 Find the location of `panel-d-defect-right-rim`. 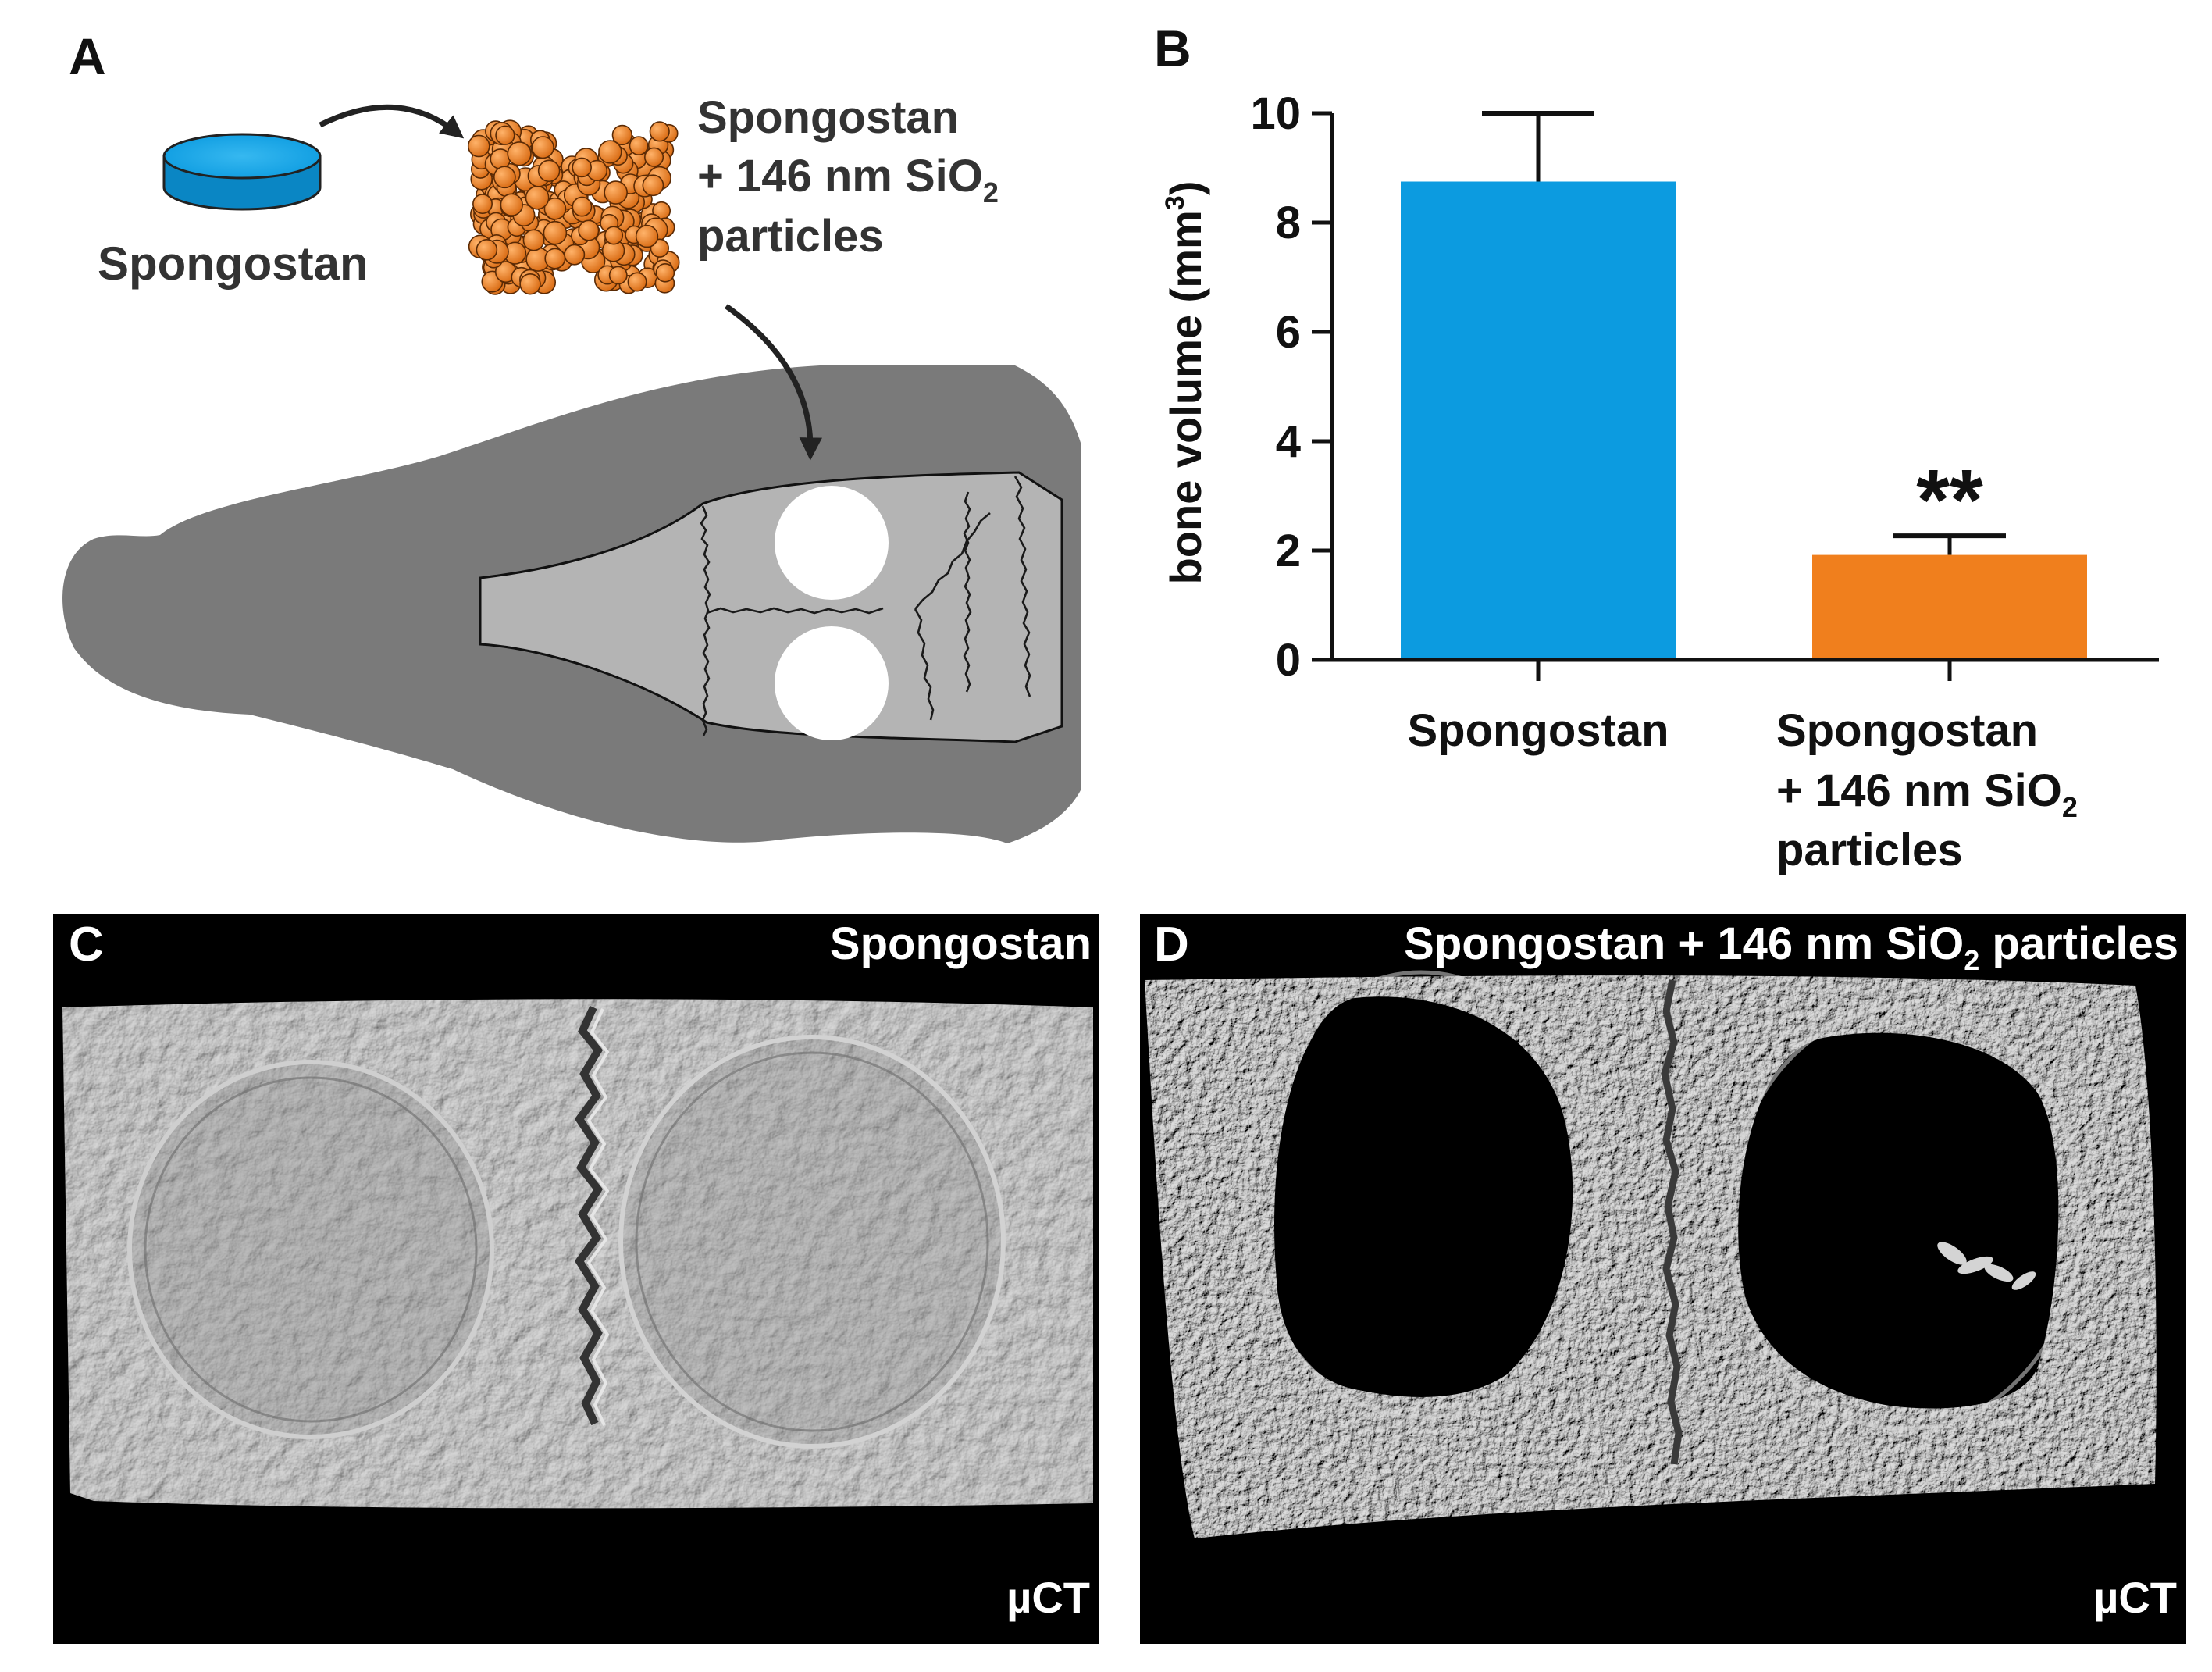

panel-d-defect-right-rim is located at coordinates (1905, 1218).